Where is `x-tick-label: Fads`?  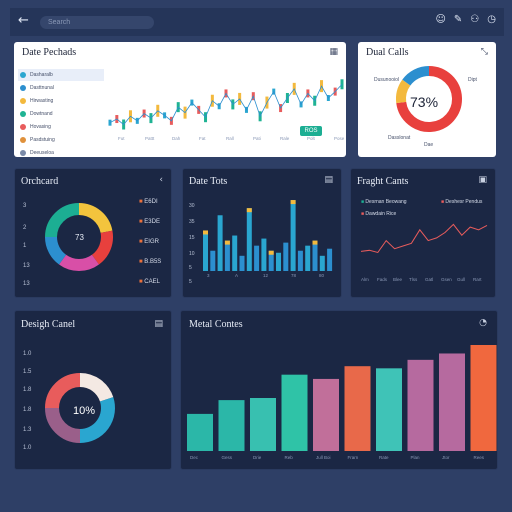
x-tick-label: Fads is located at coordinates (382, 279).